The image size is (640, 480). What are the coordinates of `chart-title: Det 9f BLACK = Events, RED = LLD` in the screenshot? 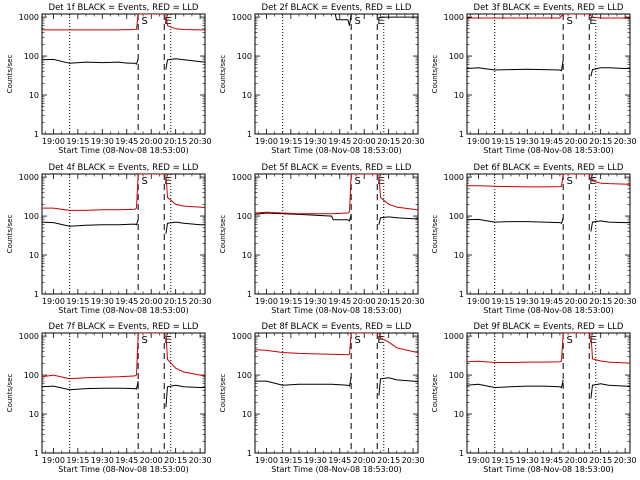 It's located at (549, 327).